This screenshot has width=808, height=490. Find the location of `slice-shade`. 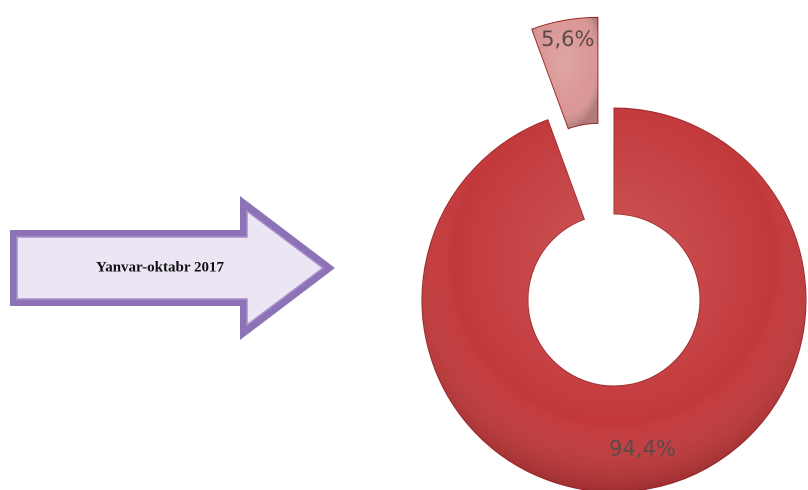

slice-shade is located at coordinates (564, 73).